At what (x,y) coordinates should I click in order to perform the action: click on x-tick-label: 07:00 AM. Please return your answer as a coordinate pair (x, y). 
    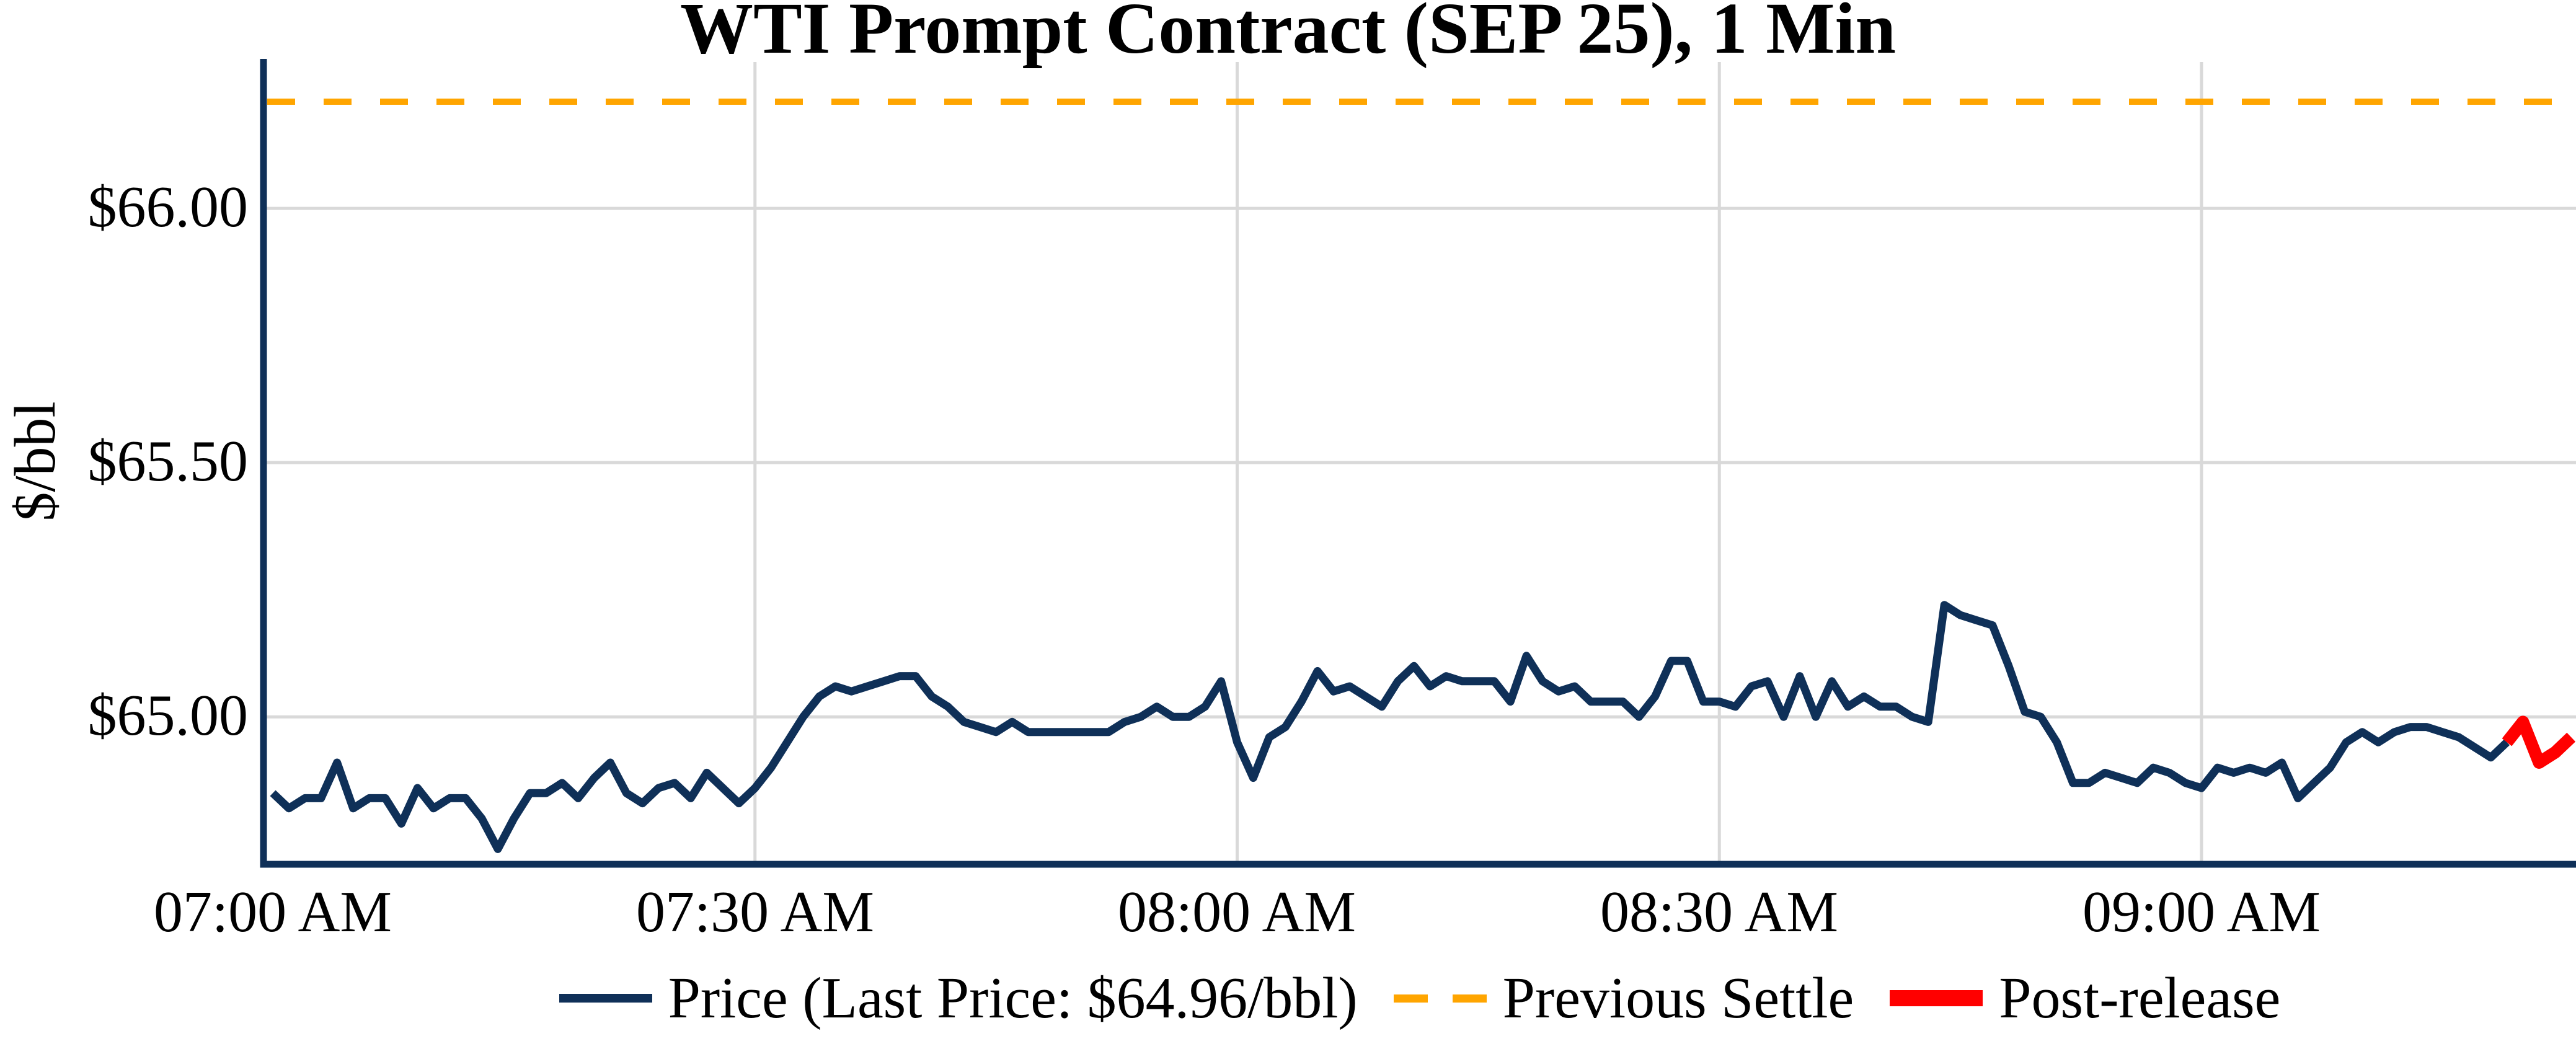
    Looking at the image, I should click on (273, 912).